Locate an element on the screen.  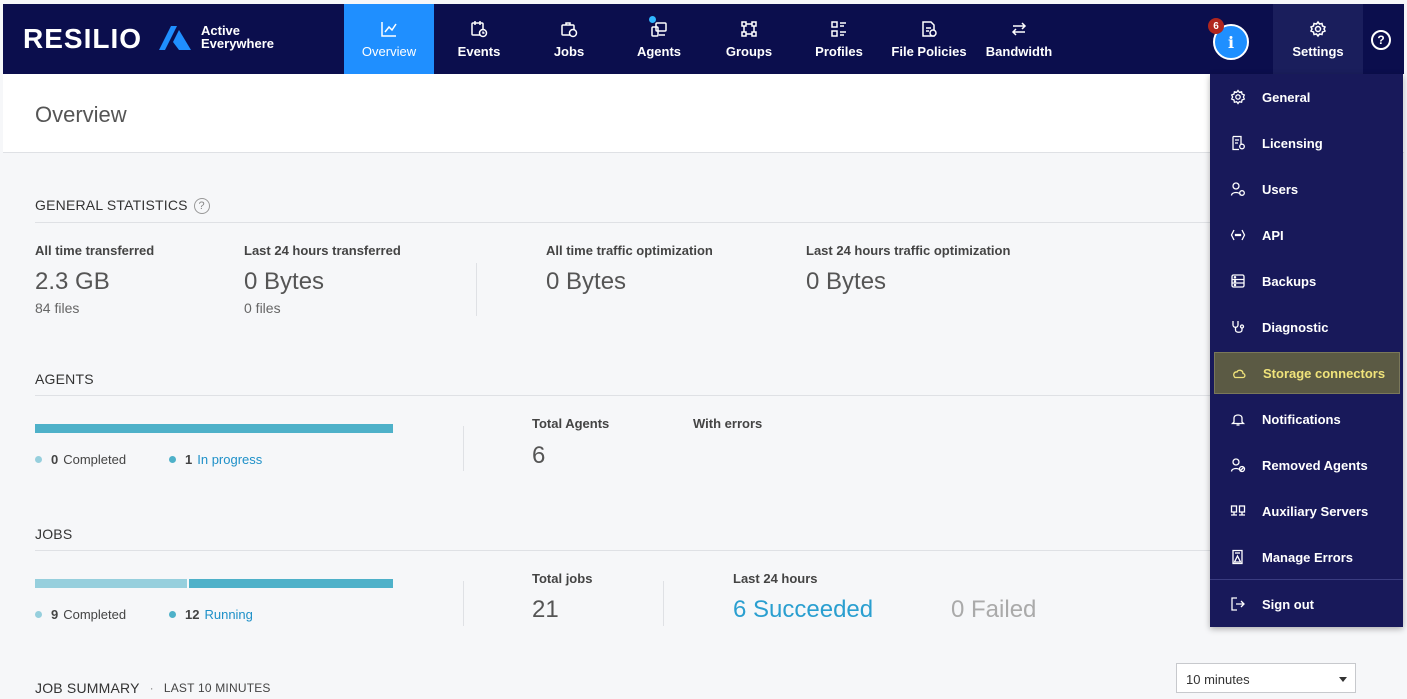
menu-label: Diagnostic is located at coordinates (1295, 327).